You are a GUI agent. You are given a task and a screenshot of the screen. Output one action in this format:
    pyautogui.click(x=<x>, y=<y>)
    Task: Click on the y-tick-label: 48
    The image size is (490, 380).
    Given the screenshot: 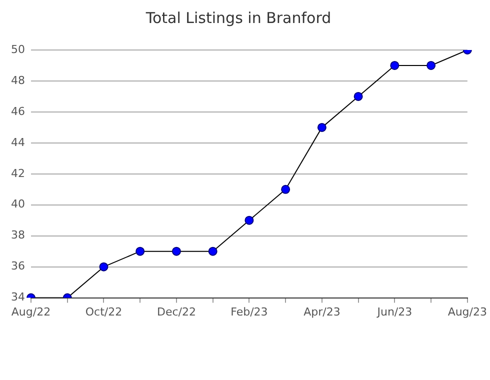 What is the action you would take?
    pyautogui.click(x=17, y=80)
    